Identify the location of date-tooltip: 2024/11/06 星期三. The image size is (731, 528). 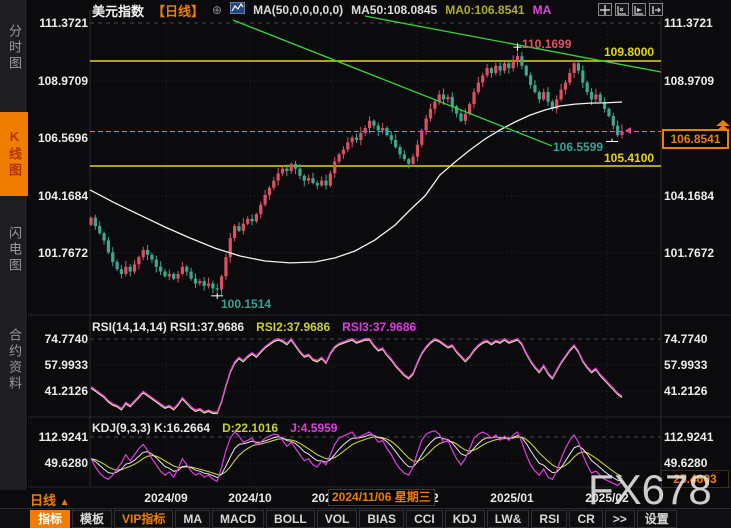
(381, 497).